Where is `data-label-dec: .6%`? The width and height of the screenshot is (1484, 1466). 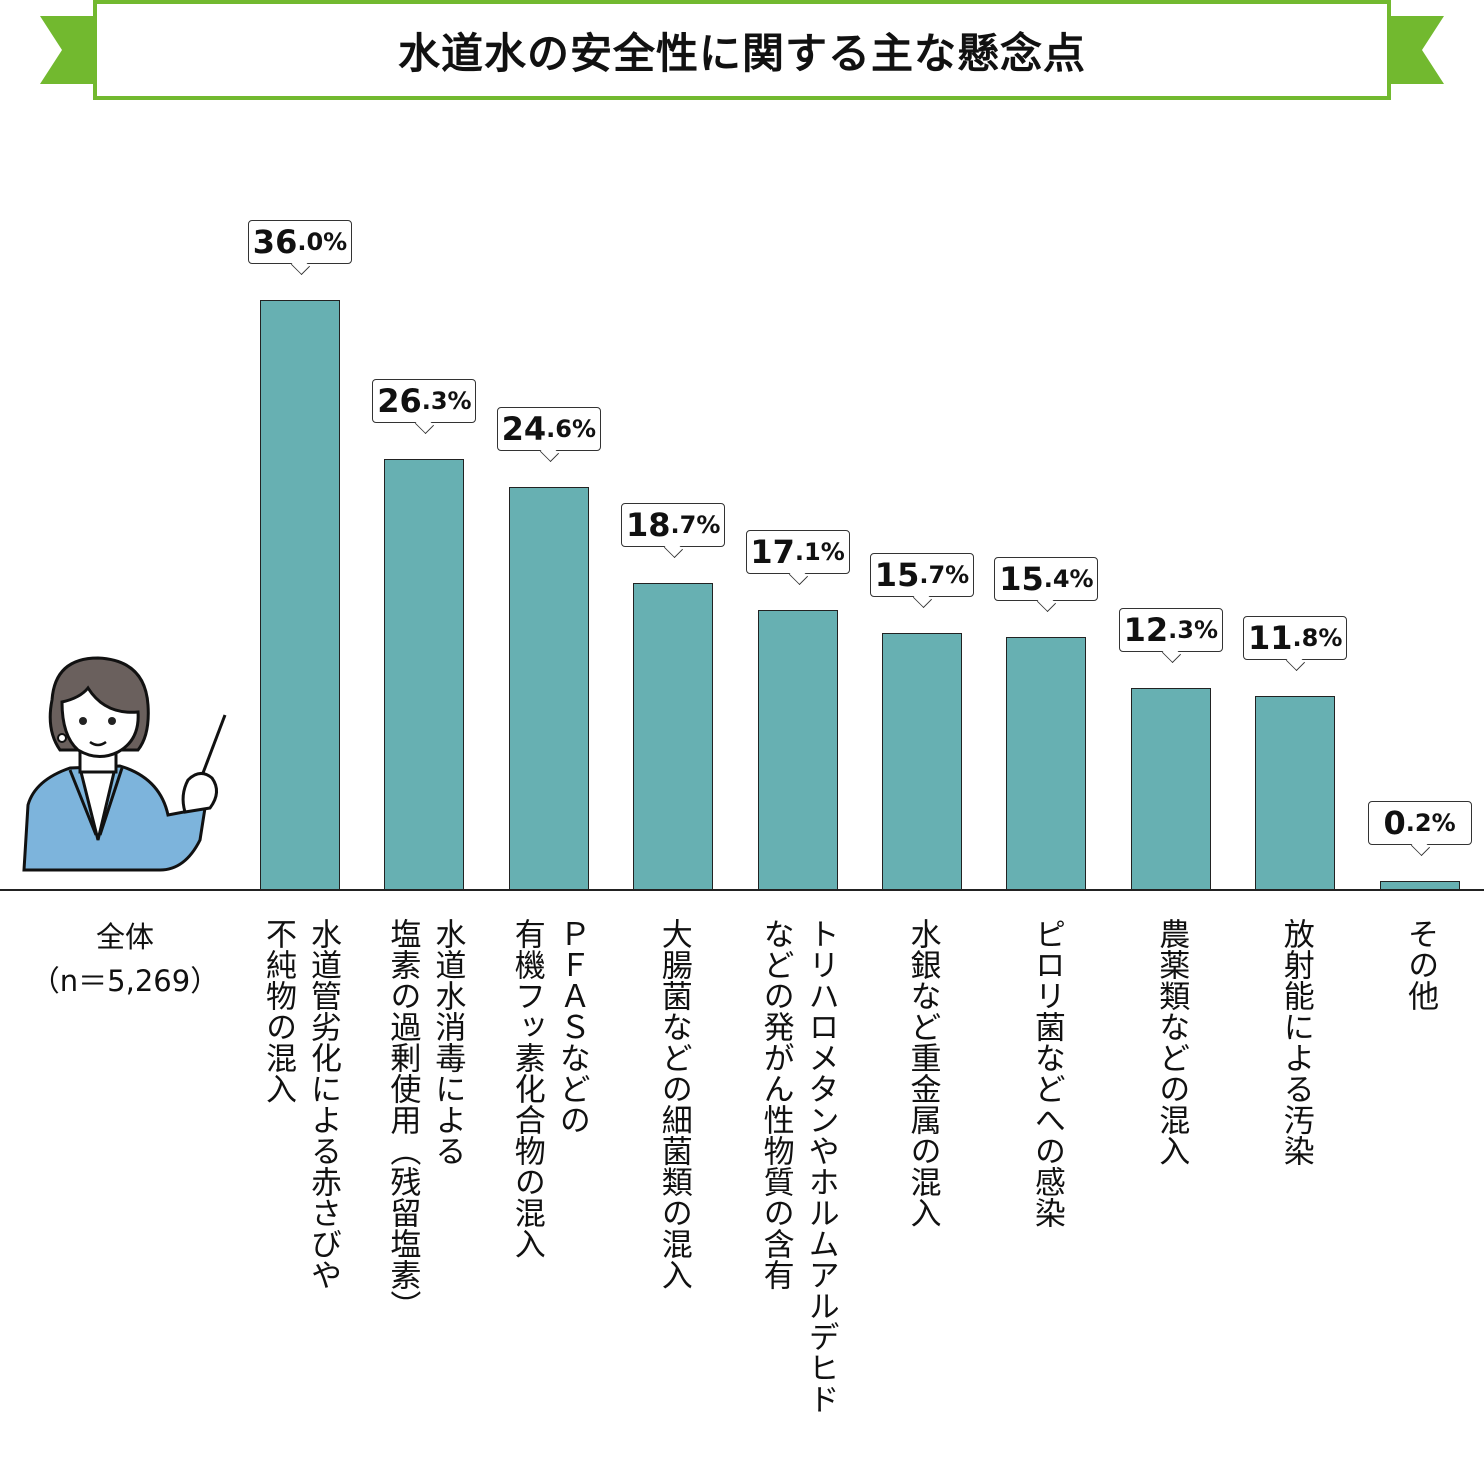
data-label-dec: .6% is located at coordinates (571, 428).